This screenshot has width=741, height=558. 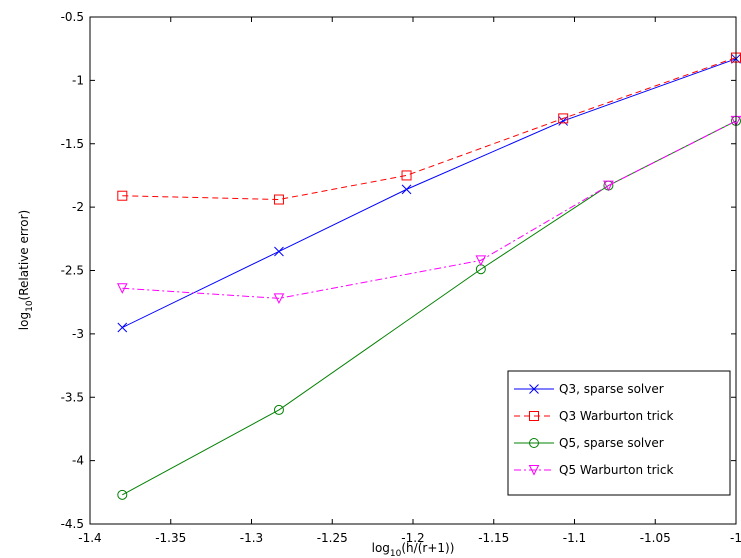 What do you see at coordinates (616, 470) in the screenshot?
I see `legend-label: Q5 Warburton trick` at bounding box center [616, 470].